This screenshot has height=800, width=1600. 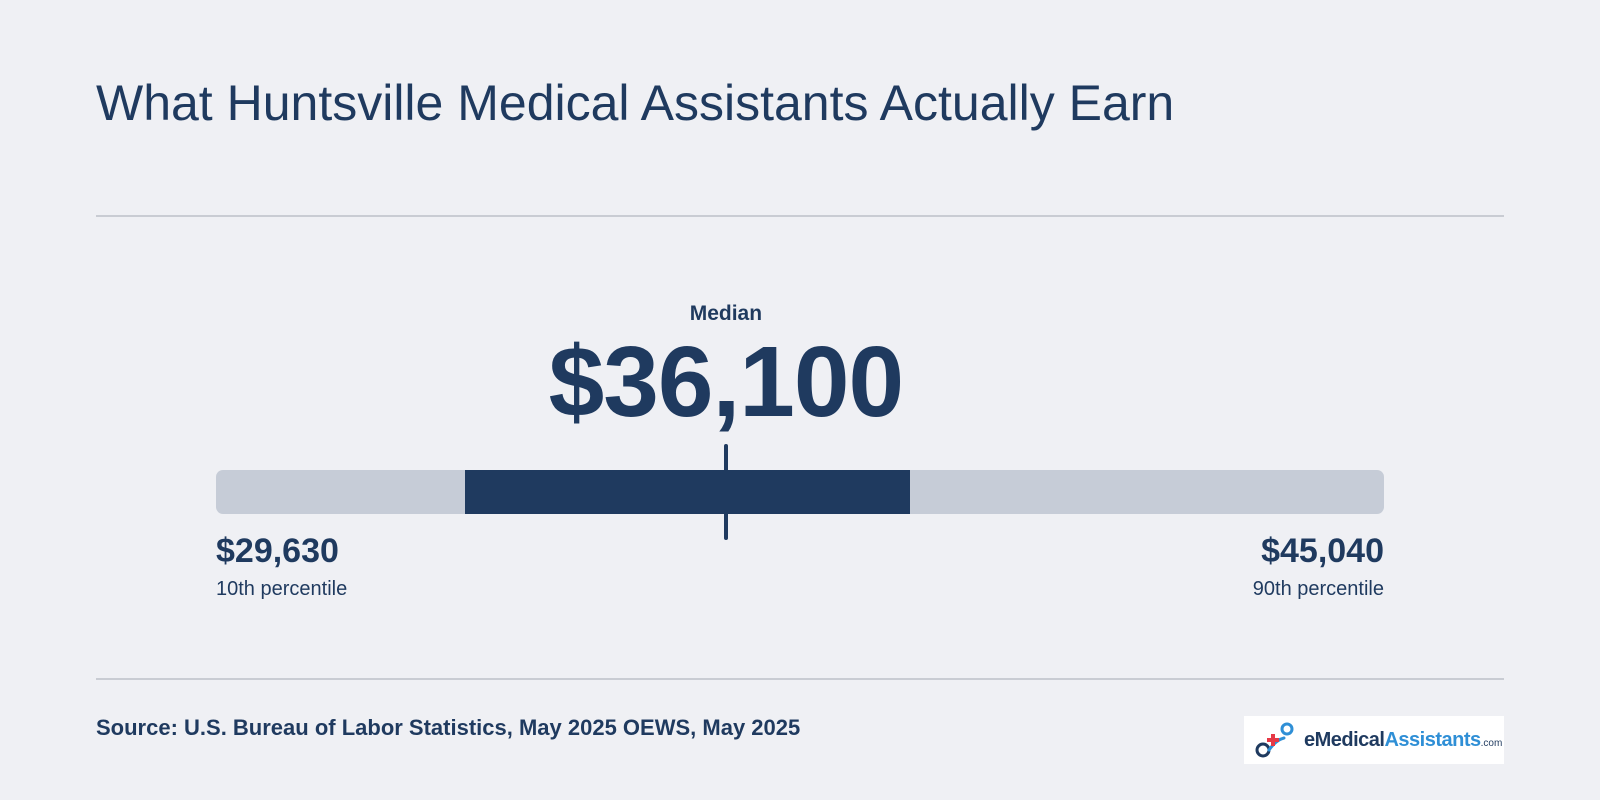 I want to click on wage-range-track, so click(x=800, y=492).